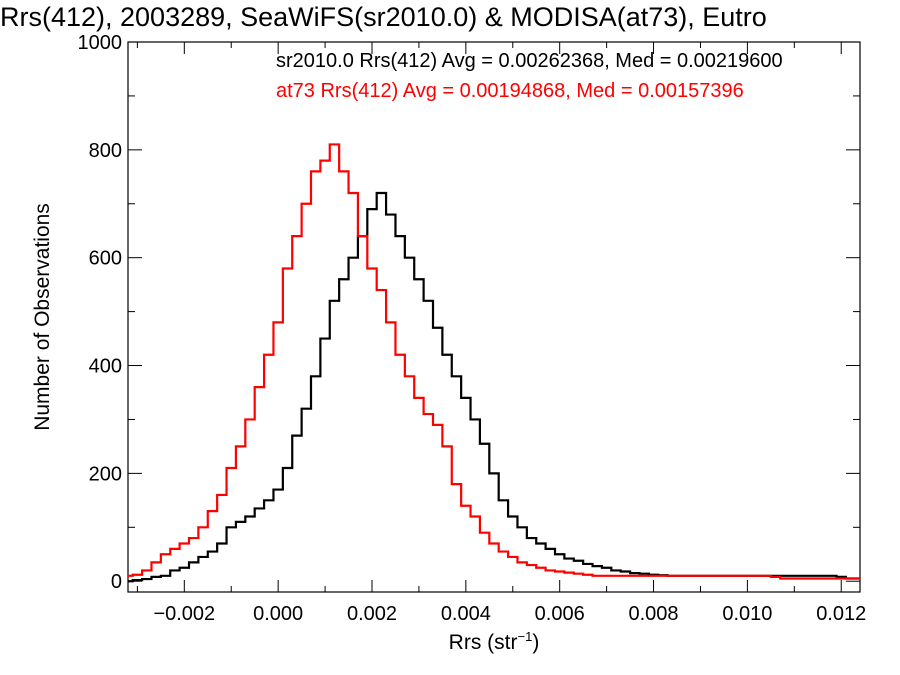 The width and height of the screenshot is (900, 675). Describe the element at coordinates (535, 642) in the screenshot. I see `x-axis-label-close: )` at that location.